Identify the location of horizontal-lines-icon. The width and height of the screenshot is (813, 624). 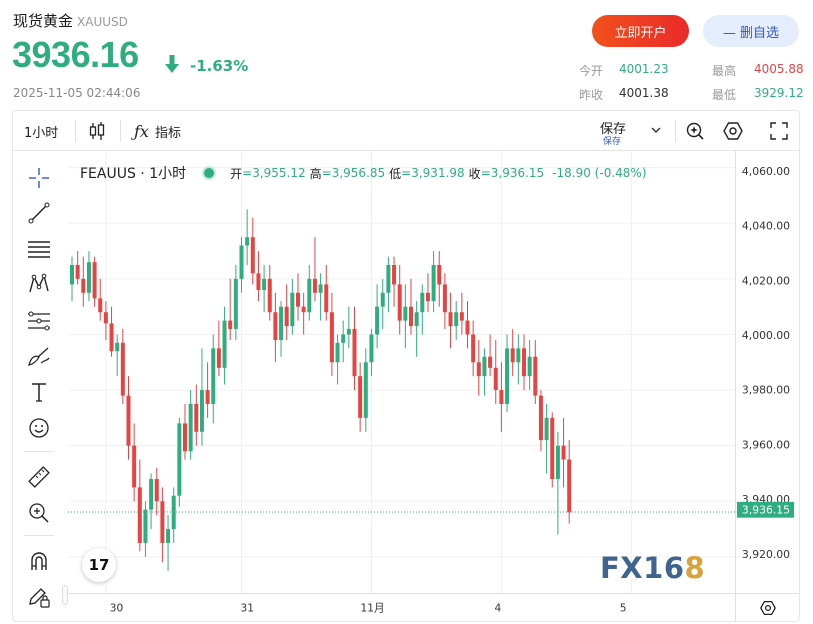
(39, 249).